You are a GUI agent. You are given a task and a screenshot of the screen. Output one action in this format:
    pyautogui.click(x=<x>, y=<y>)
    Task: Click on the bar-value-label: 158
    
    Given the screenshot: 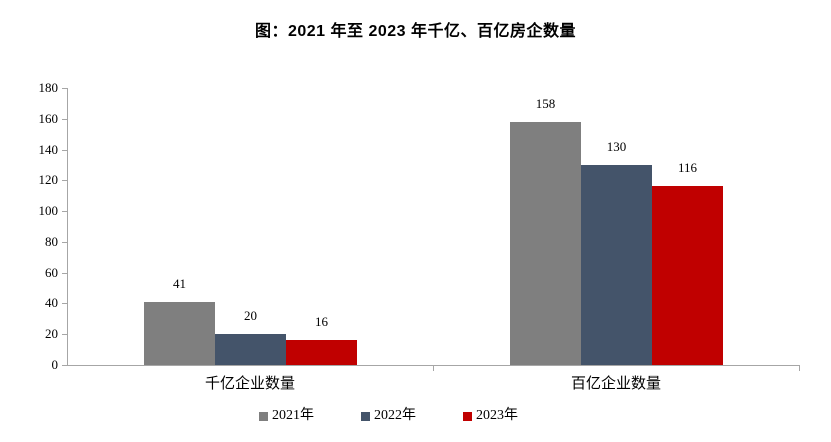 What is the action you would take?
    pyautogui.click(x=545, y=103)
    